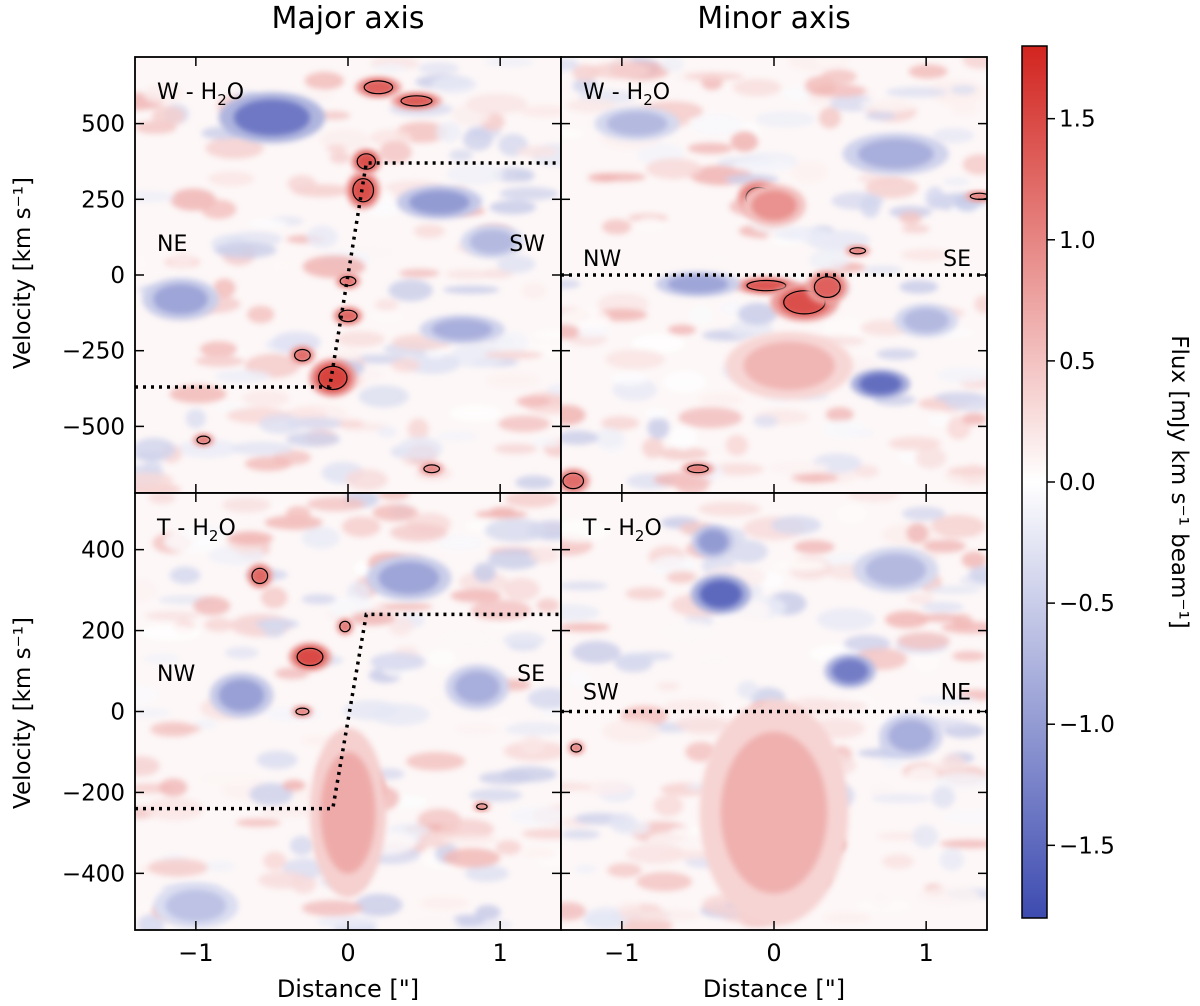  What do you see at coordinates (23, 273) in the screenshot?
I see `ylabel-top: Velocity [km s⁻¹]` at bounding box center [23, 273].